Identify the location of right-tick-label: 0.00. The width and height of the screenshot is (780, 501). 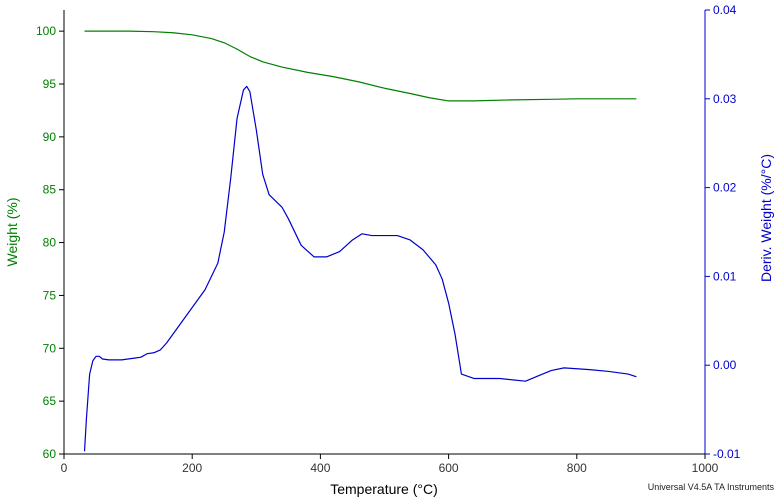
(725, 365).